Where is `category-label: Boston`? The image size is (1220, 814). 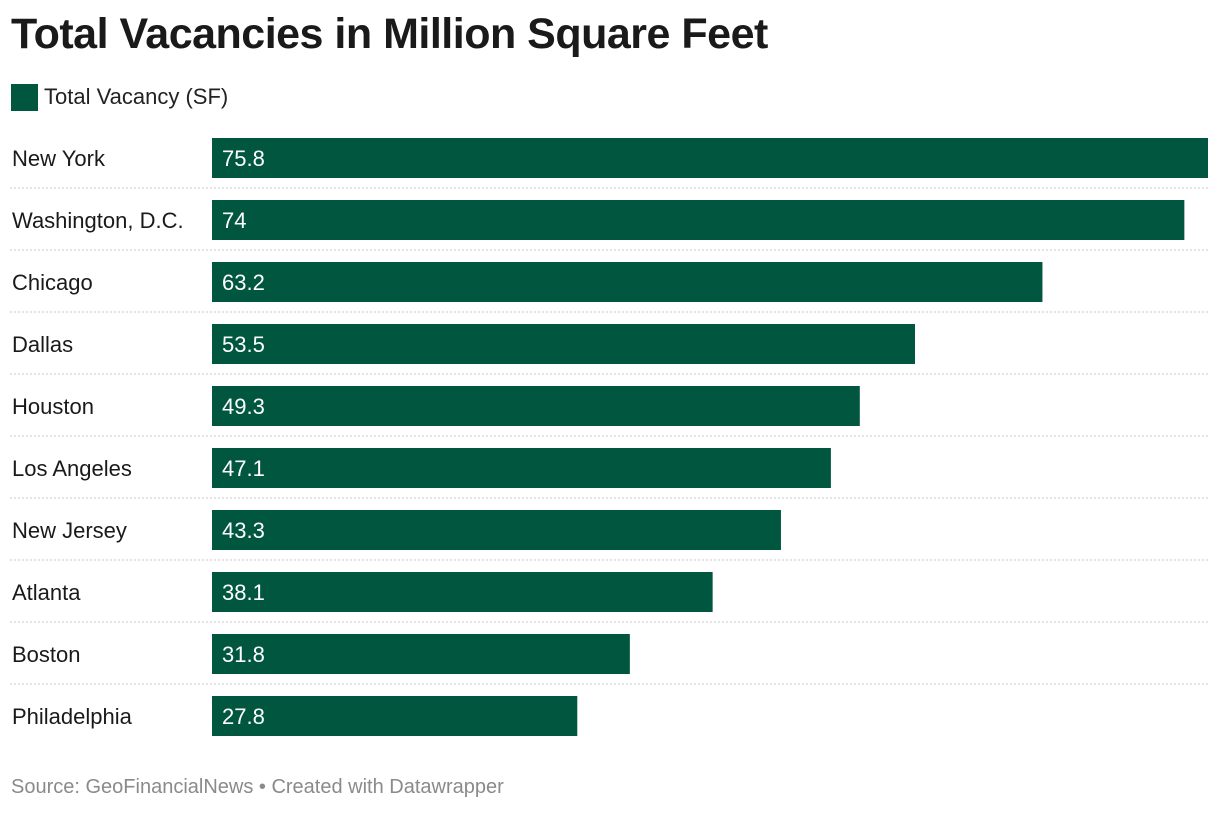
category-label: Boston is located at coordinates (46, 654).